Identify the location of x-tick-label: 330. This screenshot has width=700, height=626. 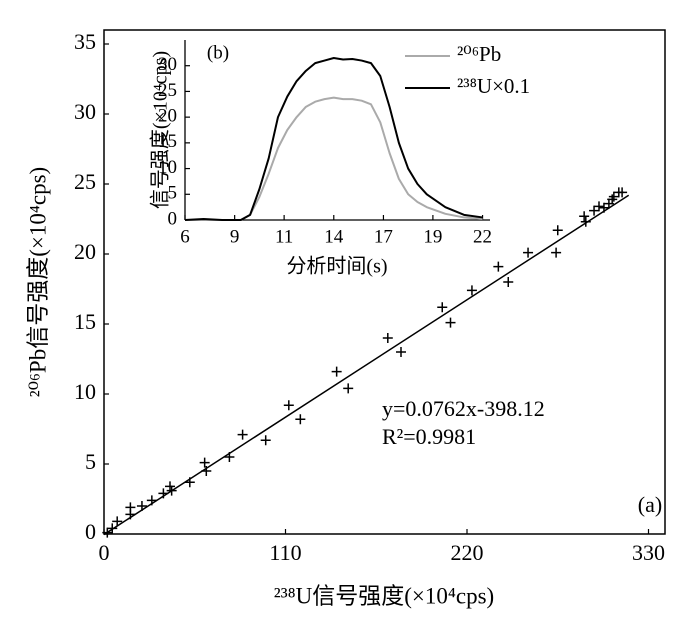
(648, 552).